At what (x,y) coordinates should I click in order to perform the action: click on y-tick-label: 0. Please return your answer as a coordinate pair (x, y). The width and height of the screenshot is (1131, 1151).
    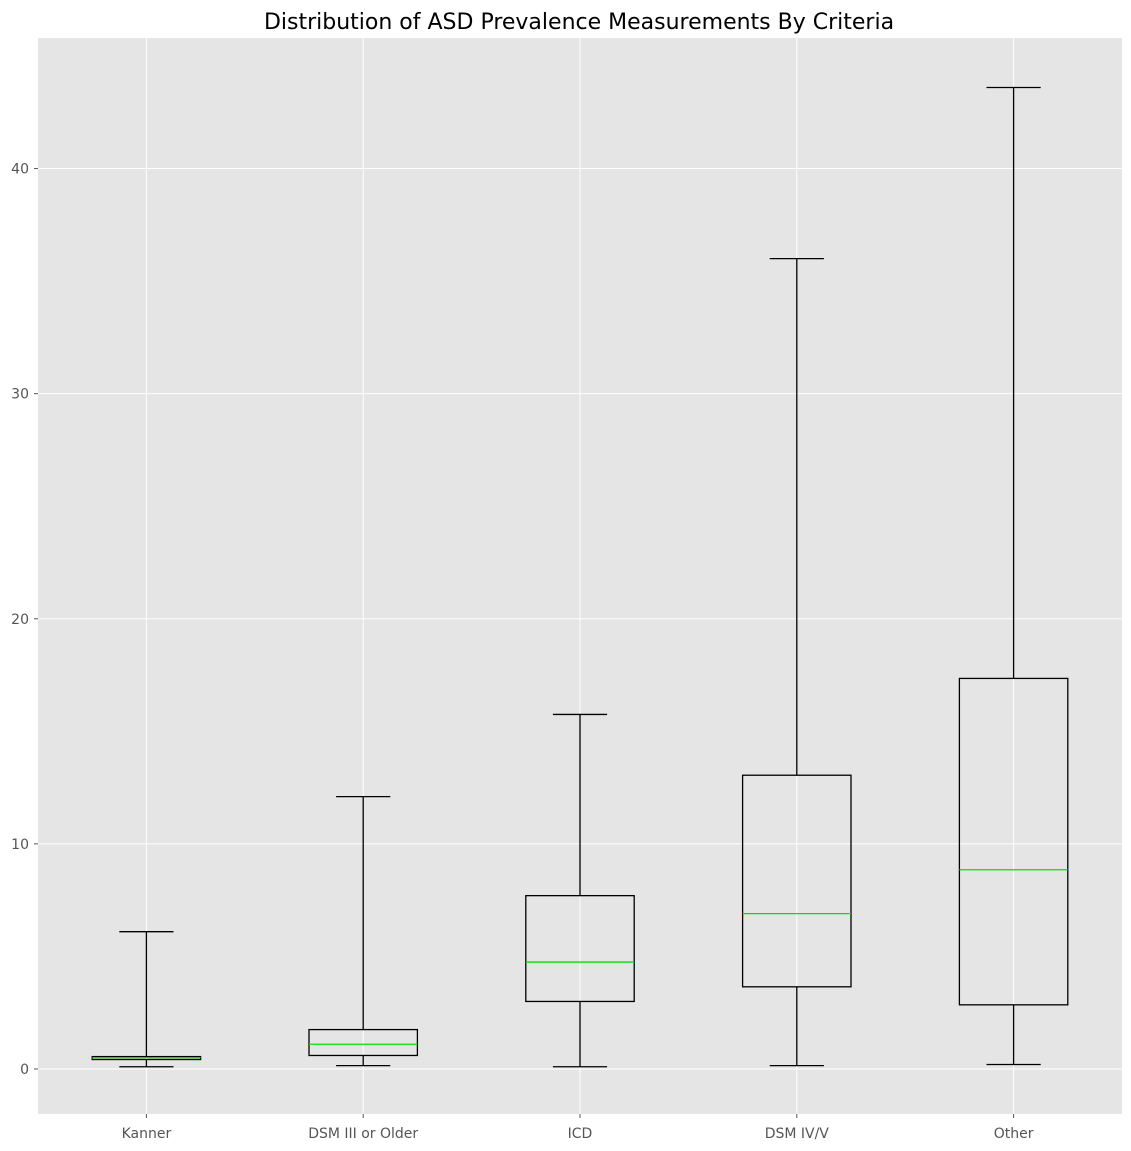
    Looking at the image, I should click on (24, 1070).